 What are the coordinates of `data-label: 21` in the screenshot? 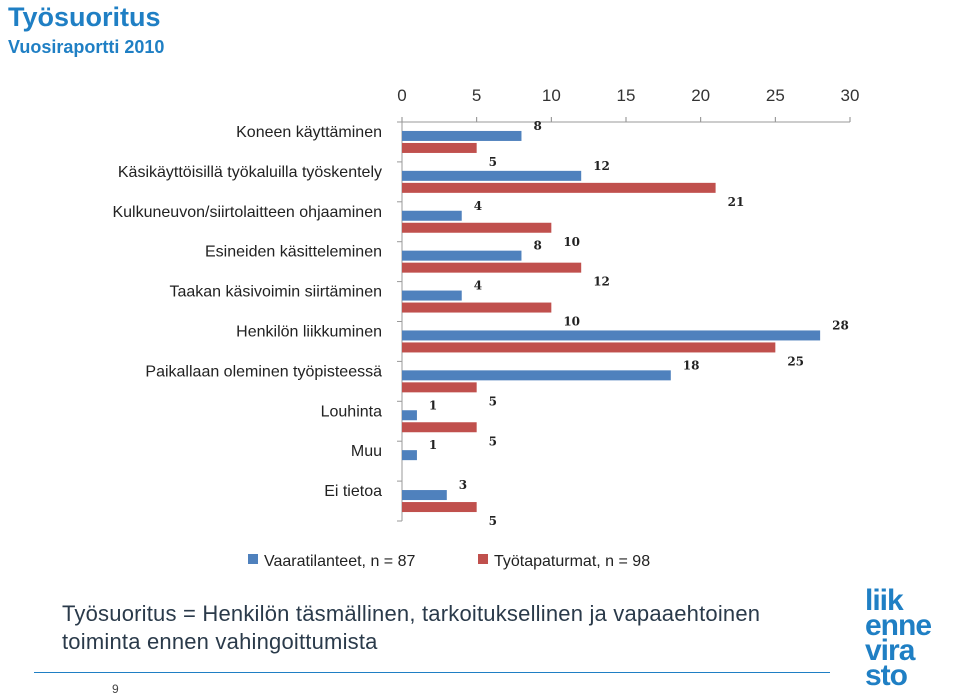 It's located at (736, 202).